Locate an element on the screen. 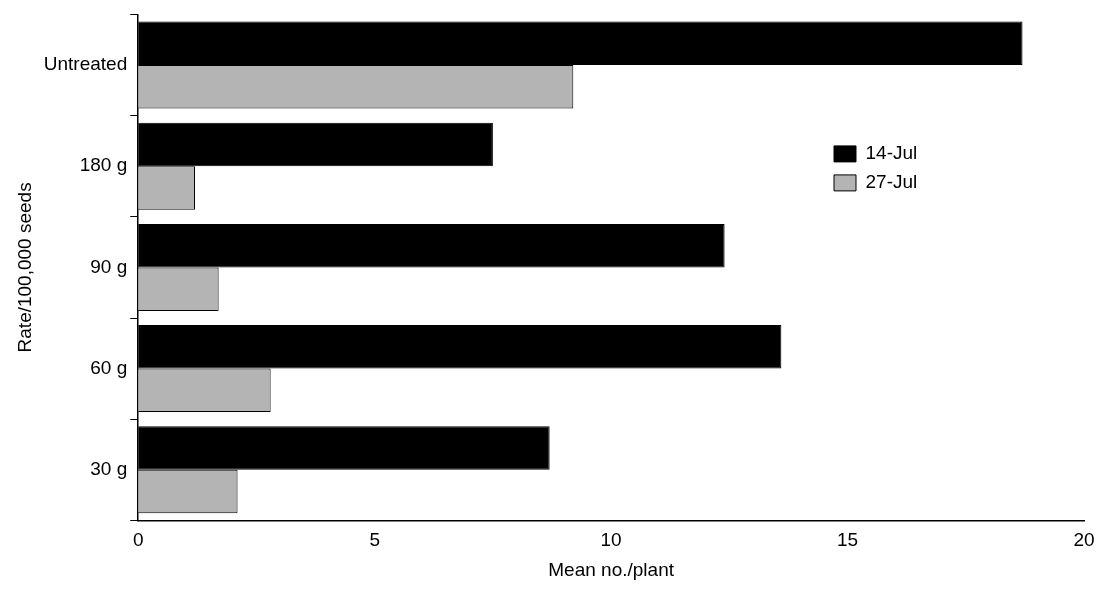 The image size is (1109, 596). y-tick-label: 30 g is located at coordinates (109, 469).